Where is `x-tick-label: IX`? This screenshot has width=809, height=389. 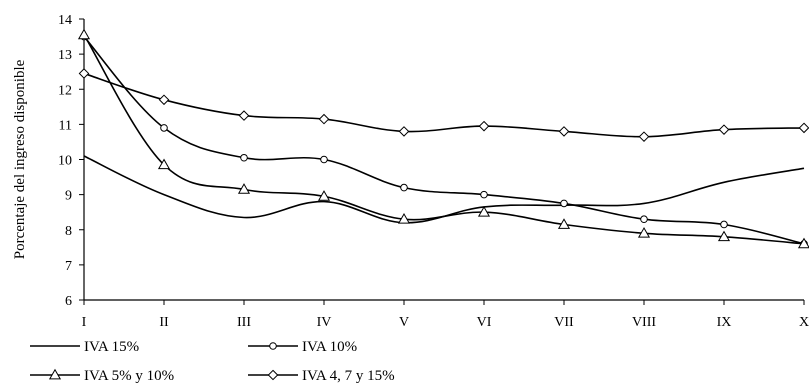 x-tick-label: IX is located at coordinates (724, 322).